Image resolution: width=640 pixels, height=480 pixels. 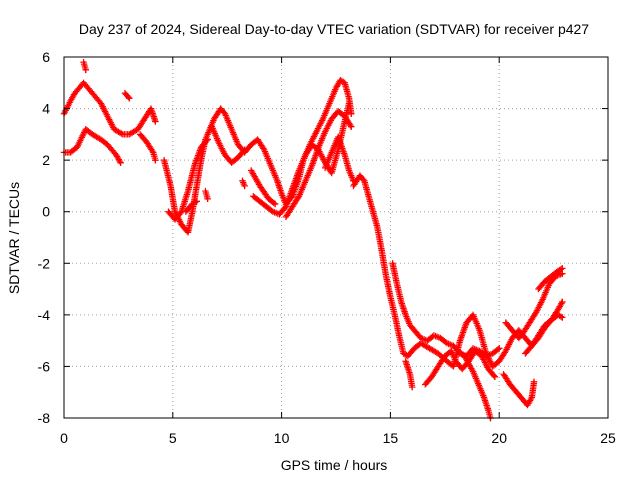 I want to click on y-tick-label: 6, so click(x=46, y=57).